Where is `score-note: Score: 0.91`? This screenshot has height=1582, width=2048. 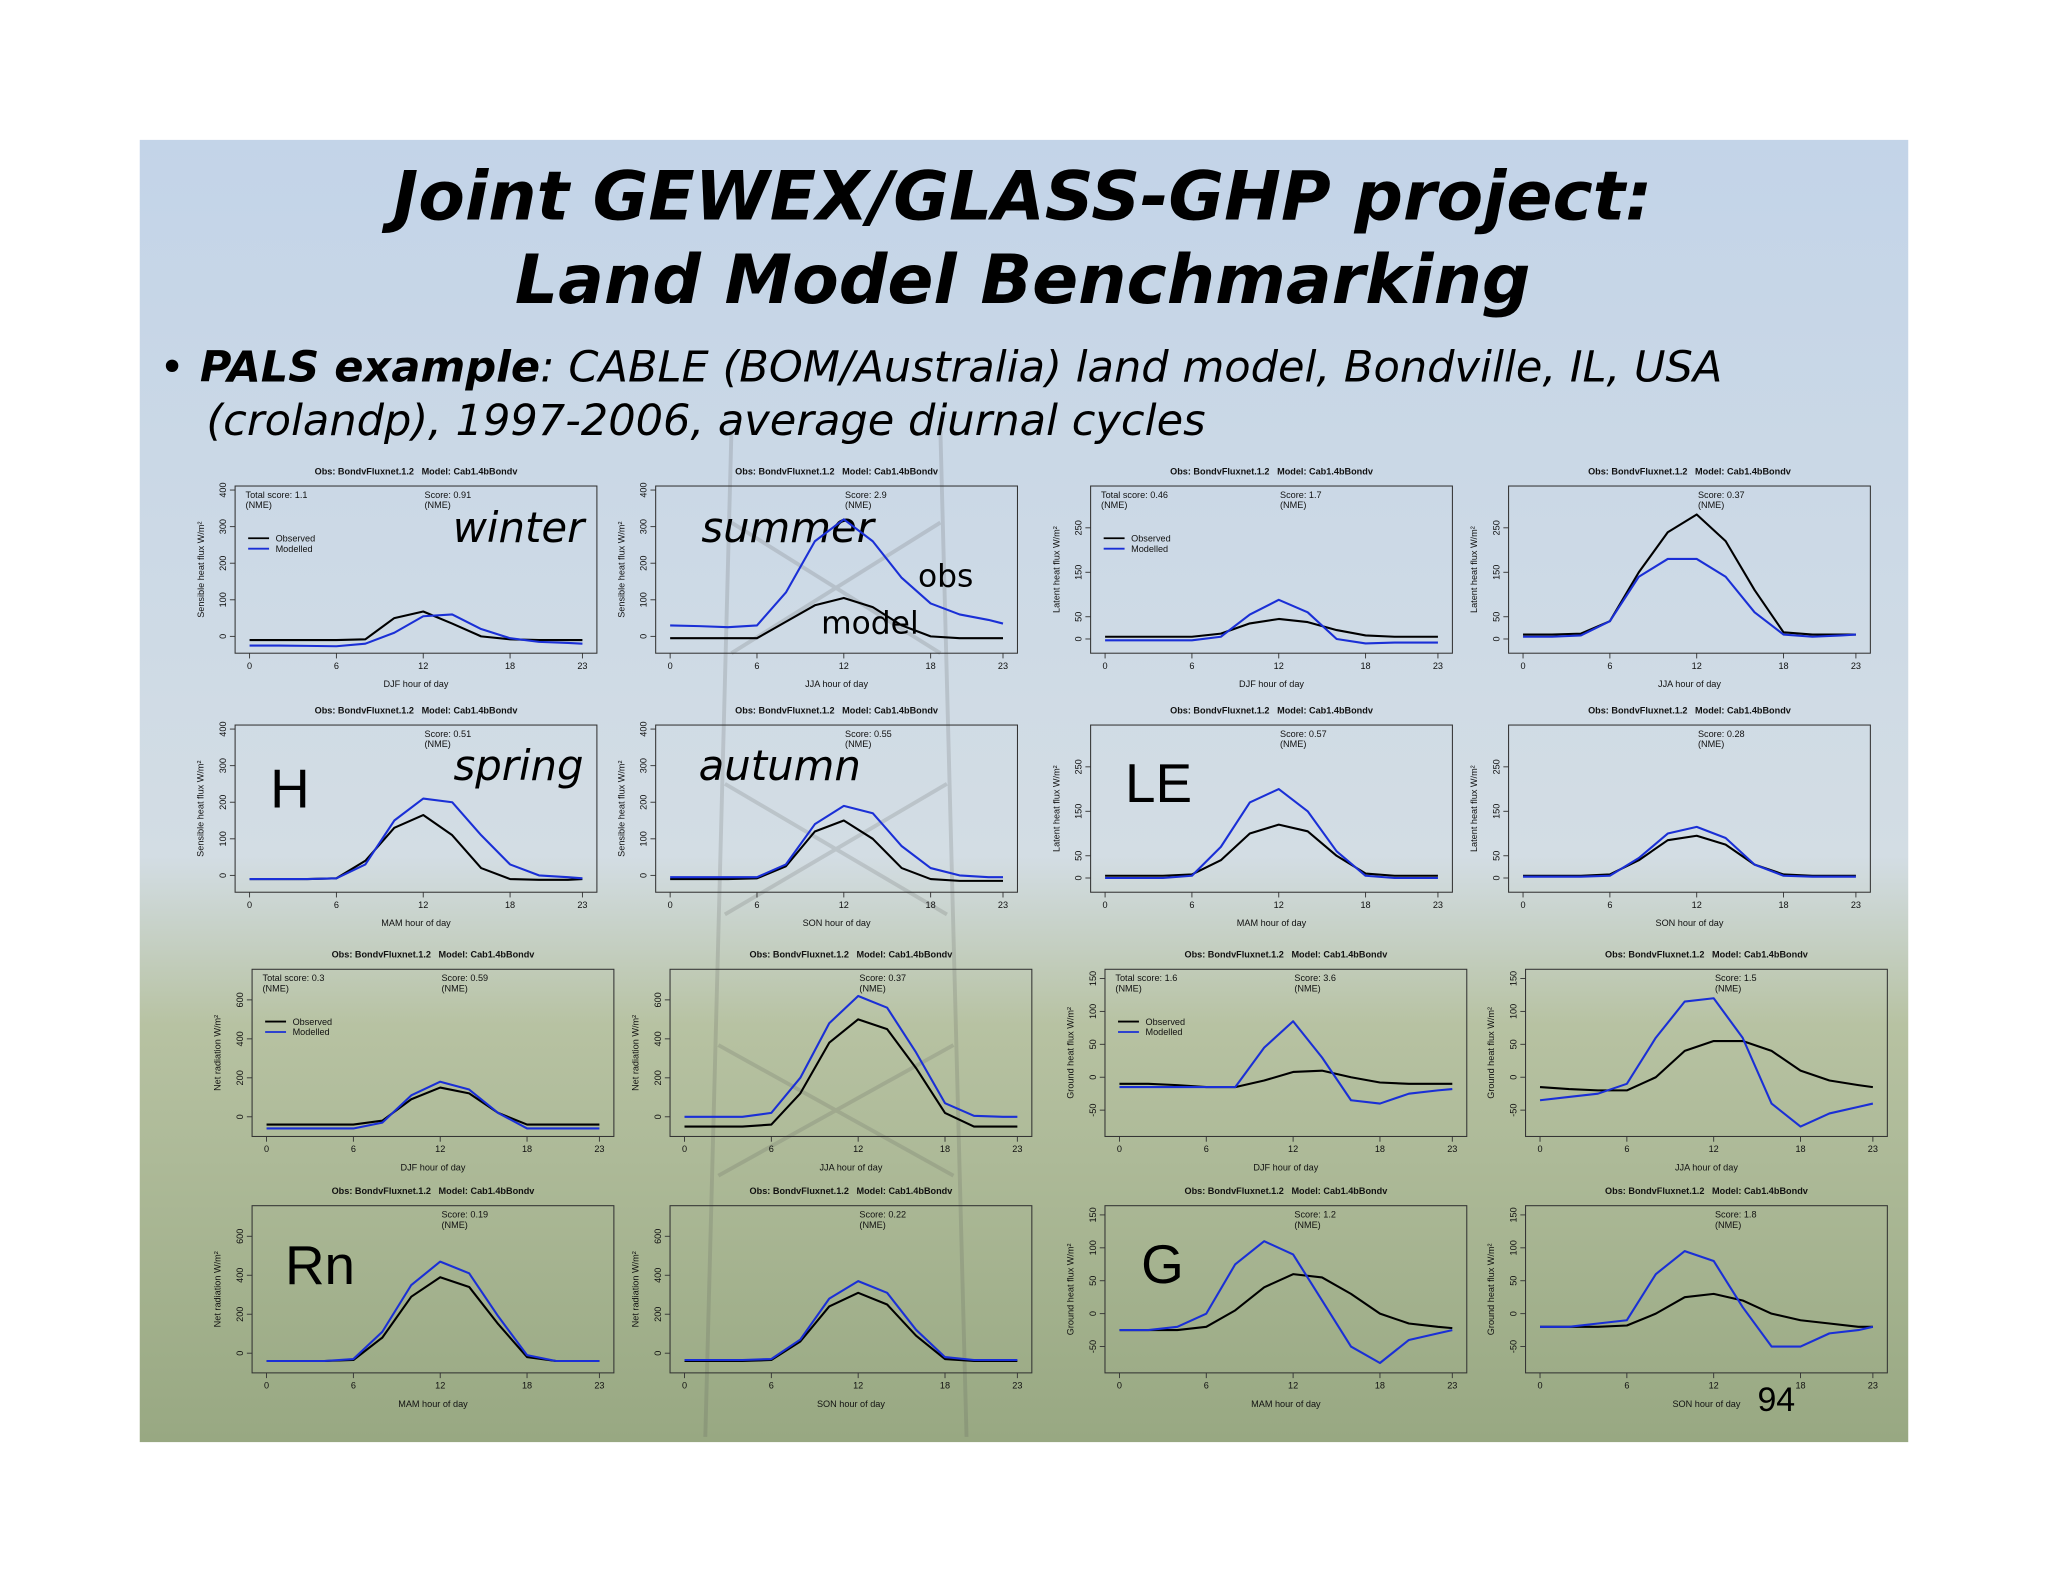
score-note: Score: 0.91 is located at coordinates (447, 495).